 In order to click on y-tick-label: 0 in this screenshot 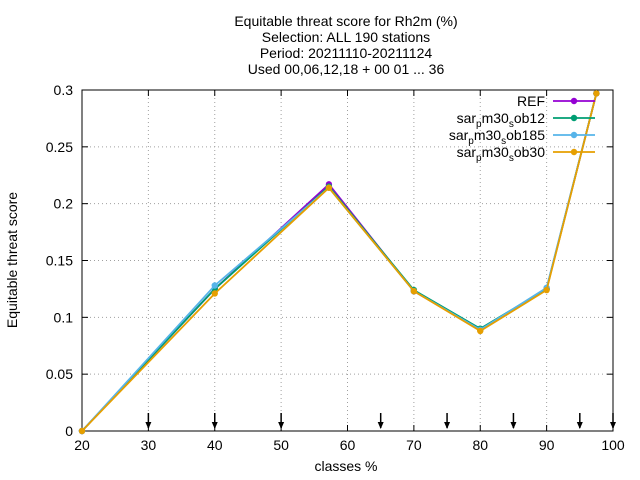, I will do `click(69, 431)`.